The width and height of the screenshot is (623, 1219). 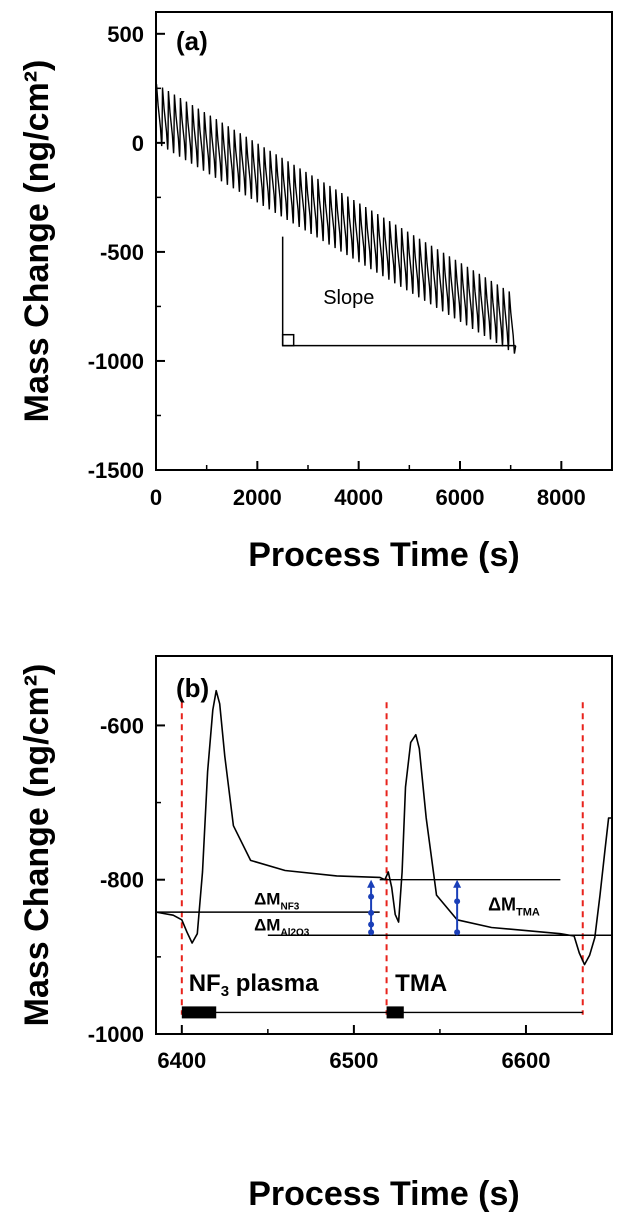 I want to click on panel-a-y-tick-label: -1500, so click(x=116, y=470).